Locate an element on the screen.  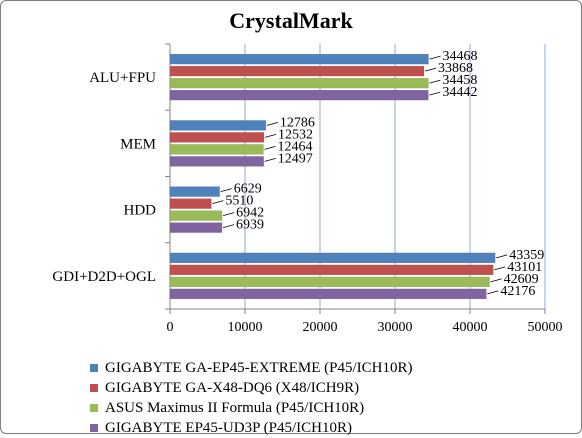
category-label: ALU+FPU is located at coordinates (122, 78).